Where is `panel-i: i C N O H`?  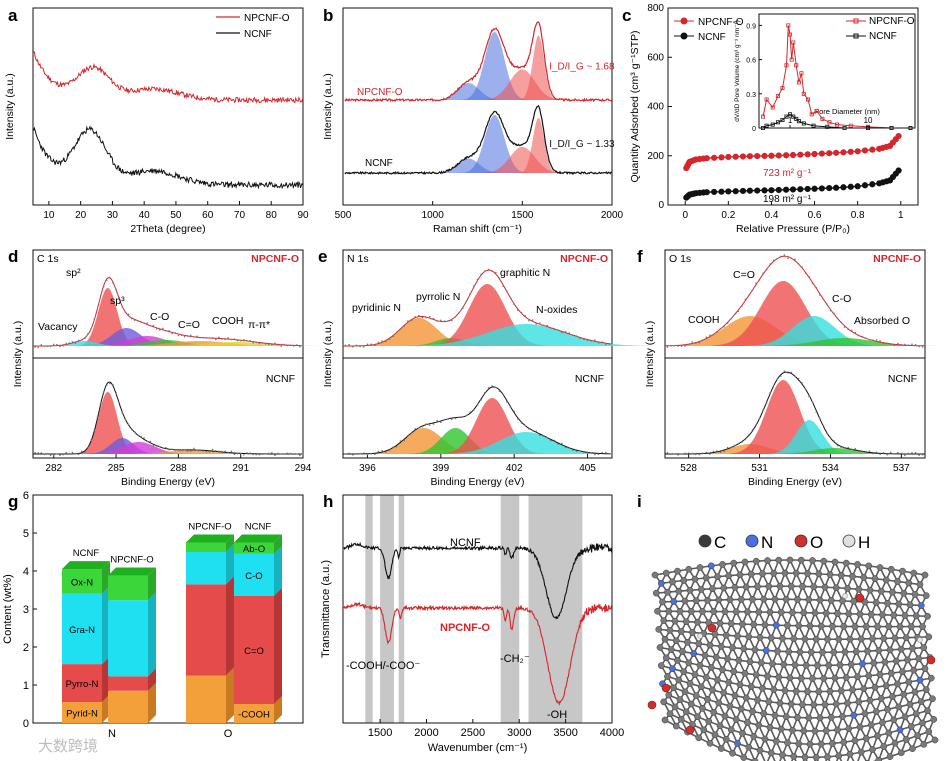 panel-i: i C N O H is located at coordinates (788, 626).